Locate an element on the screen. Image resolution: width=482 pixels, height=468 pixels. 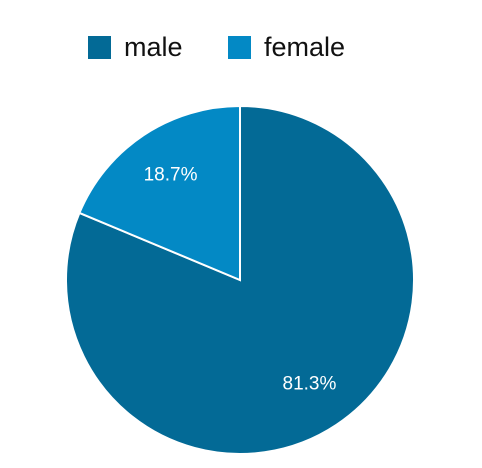
pie-slice is located at coordinates (159, 193).